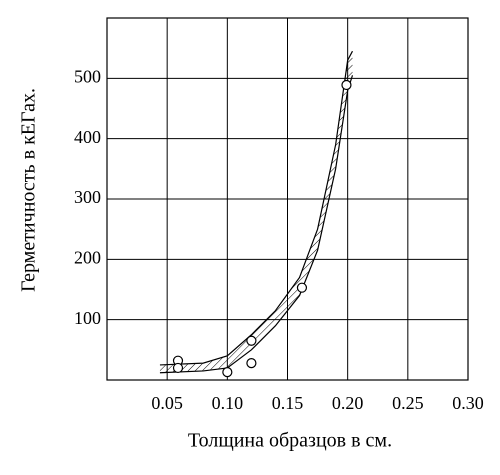 This screenshot has height=475, width=500. Describe the element at coordinates (87, 76) in the screenshot. I see `y-tick-label: 500` at that location.